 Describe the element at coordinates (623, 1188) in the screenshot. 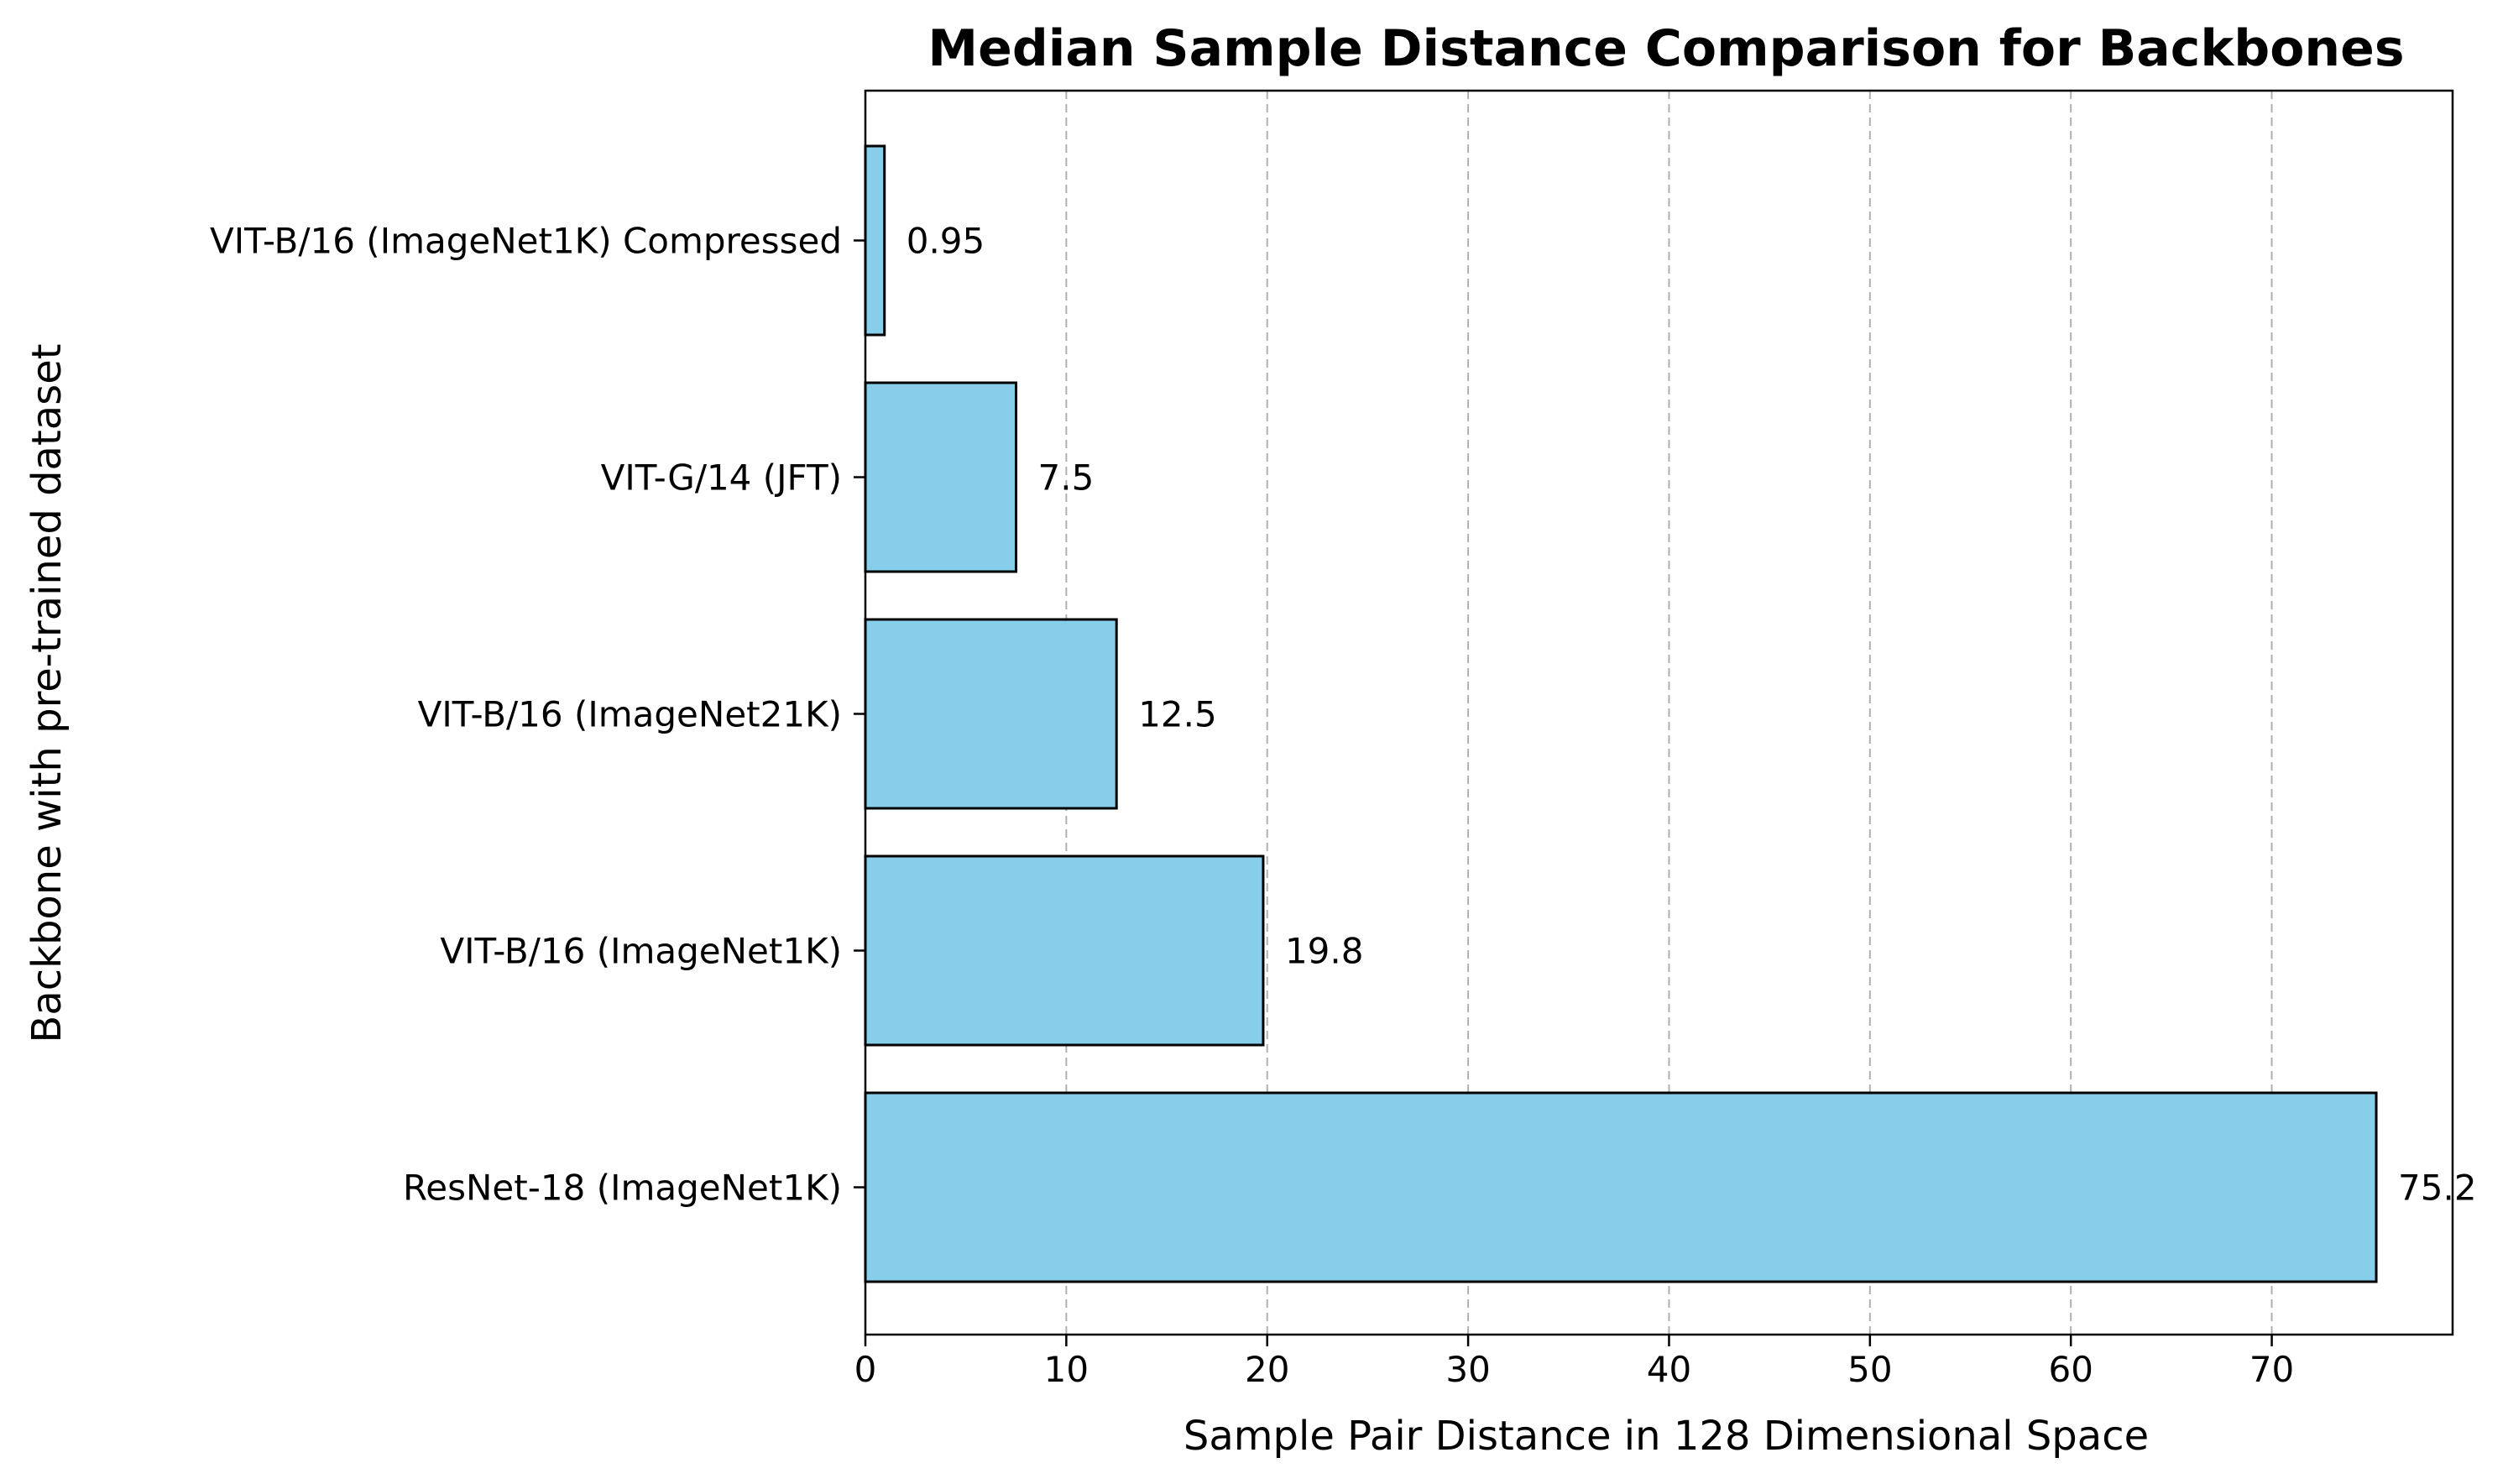

I see `y-tick-label: ResNet-18 (ImageNet1K)` at that location.